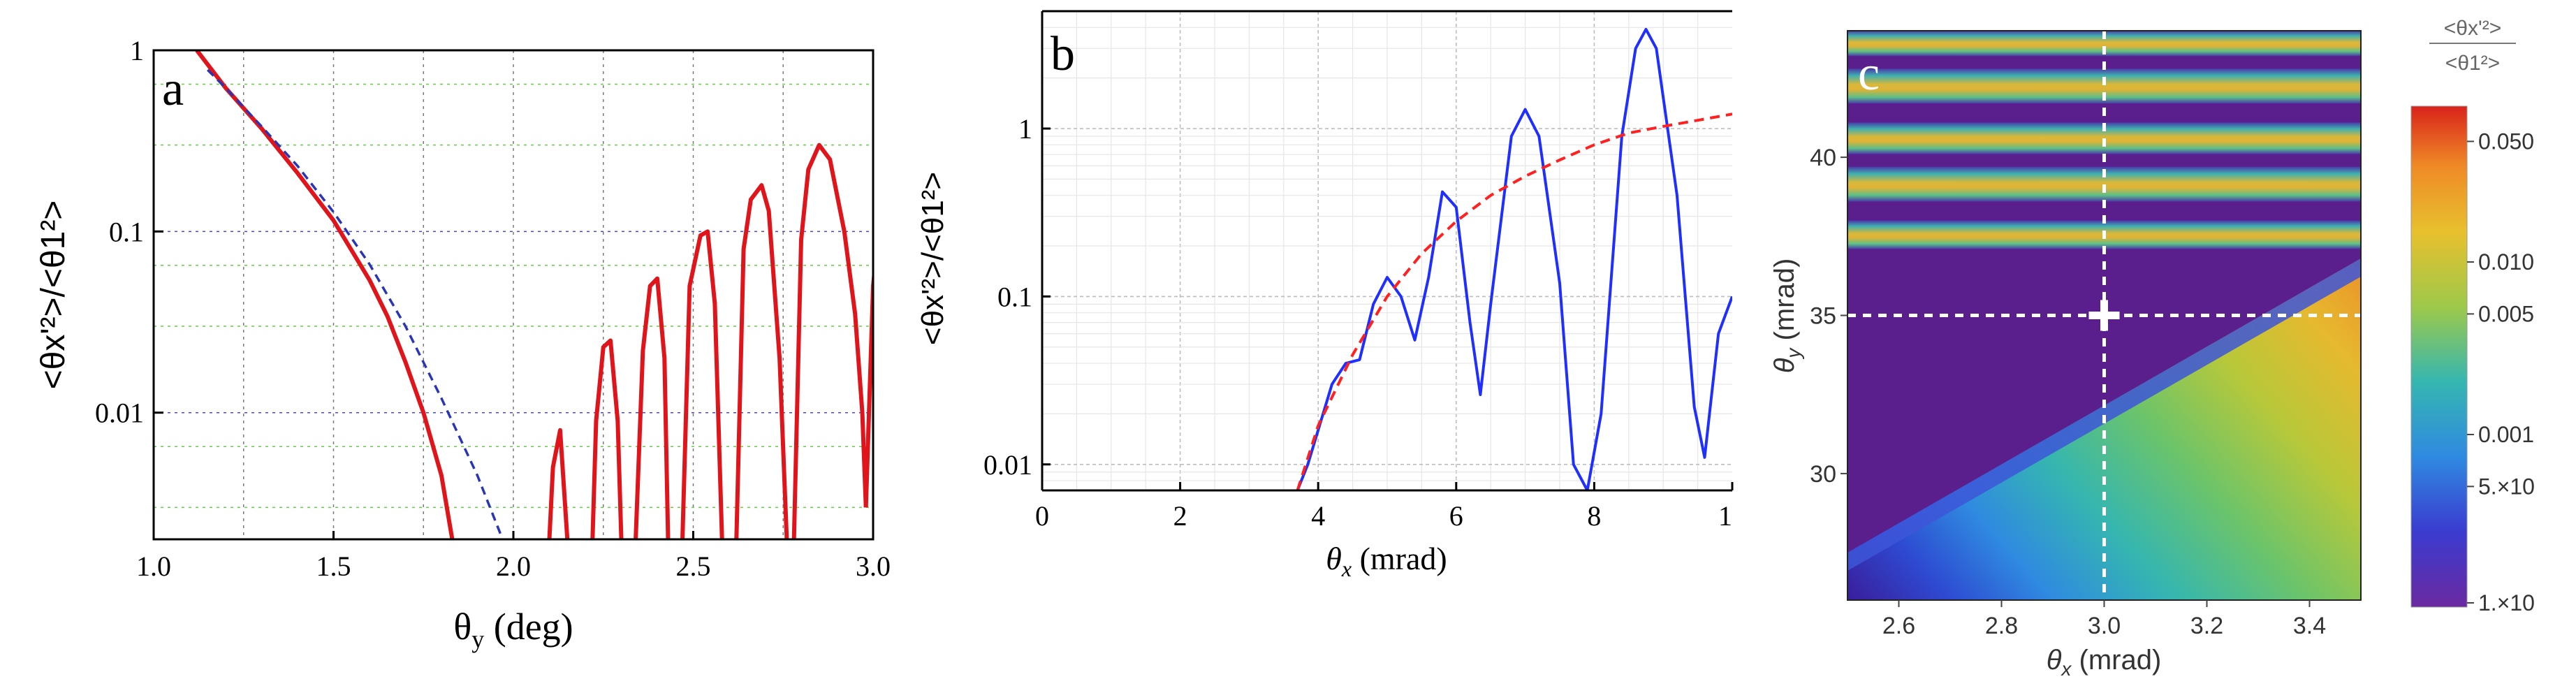  I want to click on panel-a-xtick-label: 2.5, so click(693, 566).